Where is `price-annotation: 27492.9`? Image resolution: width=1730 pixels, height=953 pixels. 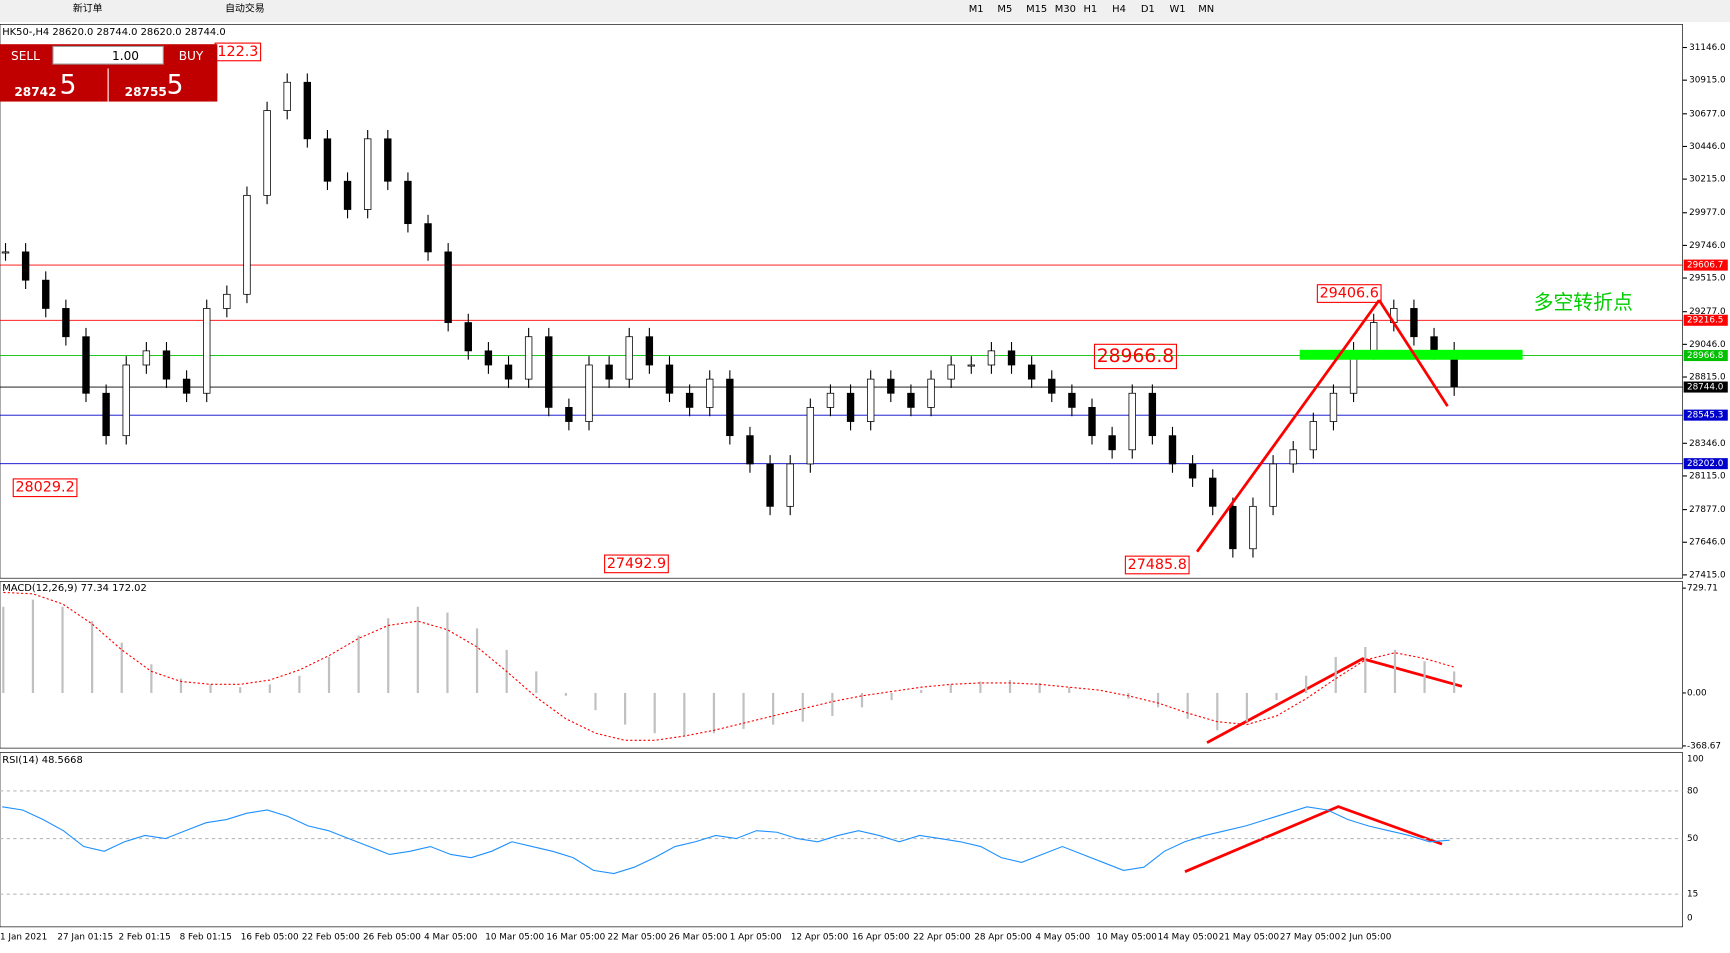 price-annotation: 27492.9 is located at coordinates (636, 564).